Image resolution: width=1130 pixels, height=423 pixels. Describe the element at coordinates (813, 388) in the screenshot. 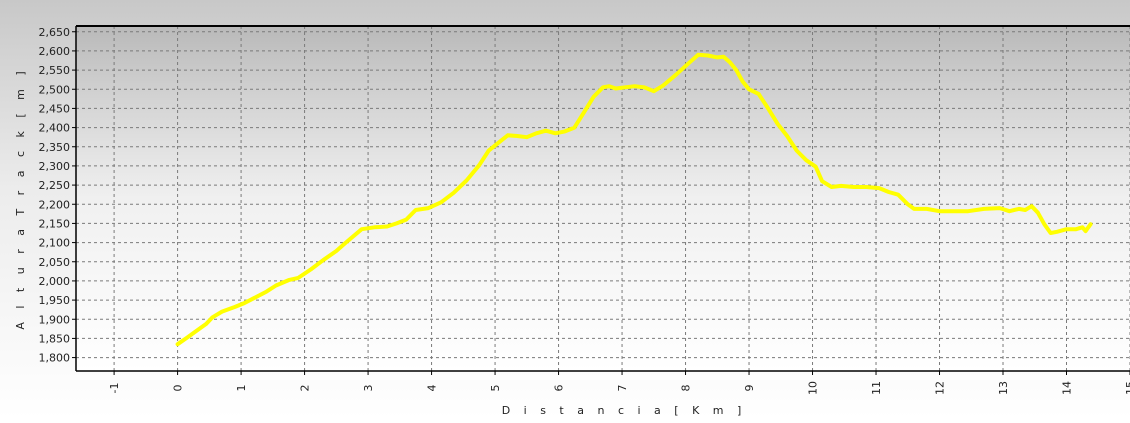

I see `x-tick-label: 10` at that location.